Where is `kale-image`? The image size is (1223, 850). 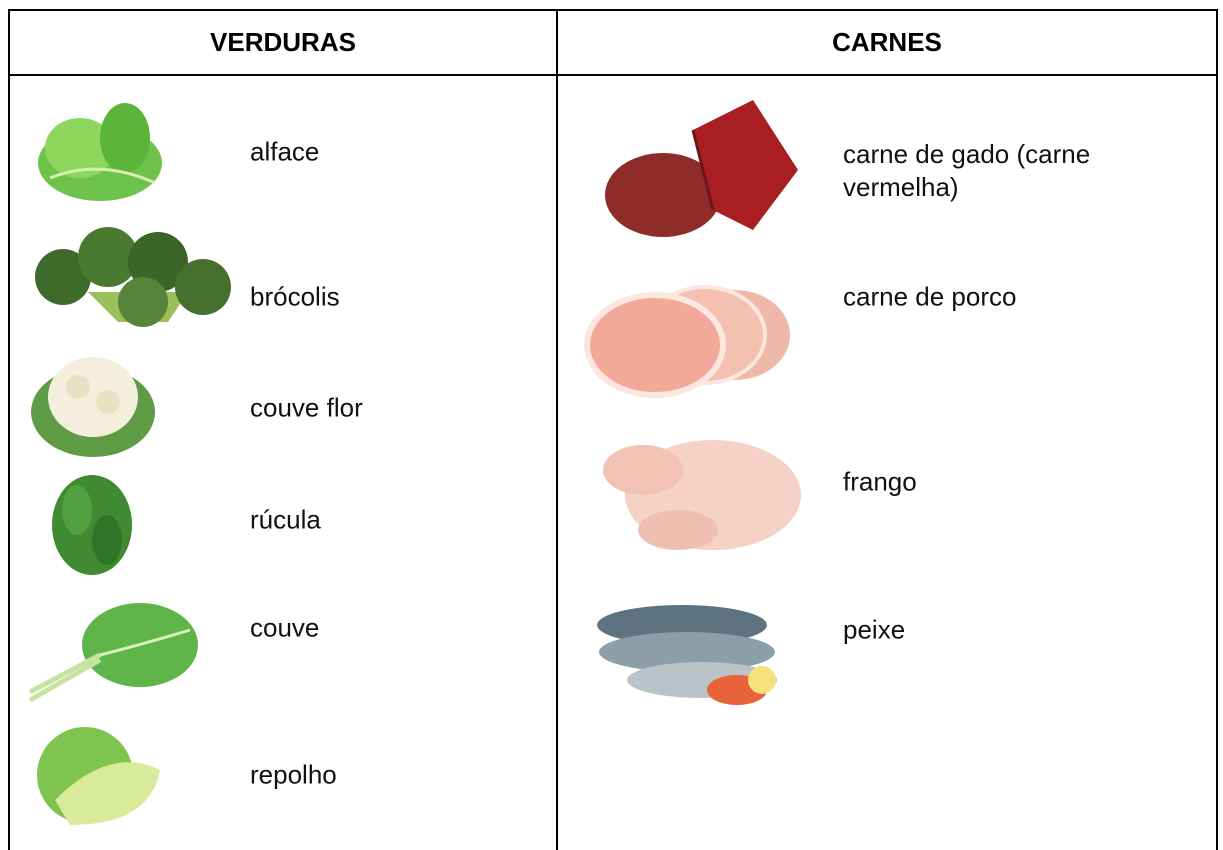 kale-image is located at coordinates (113, 653).